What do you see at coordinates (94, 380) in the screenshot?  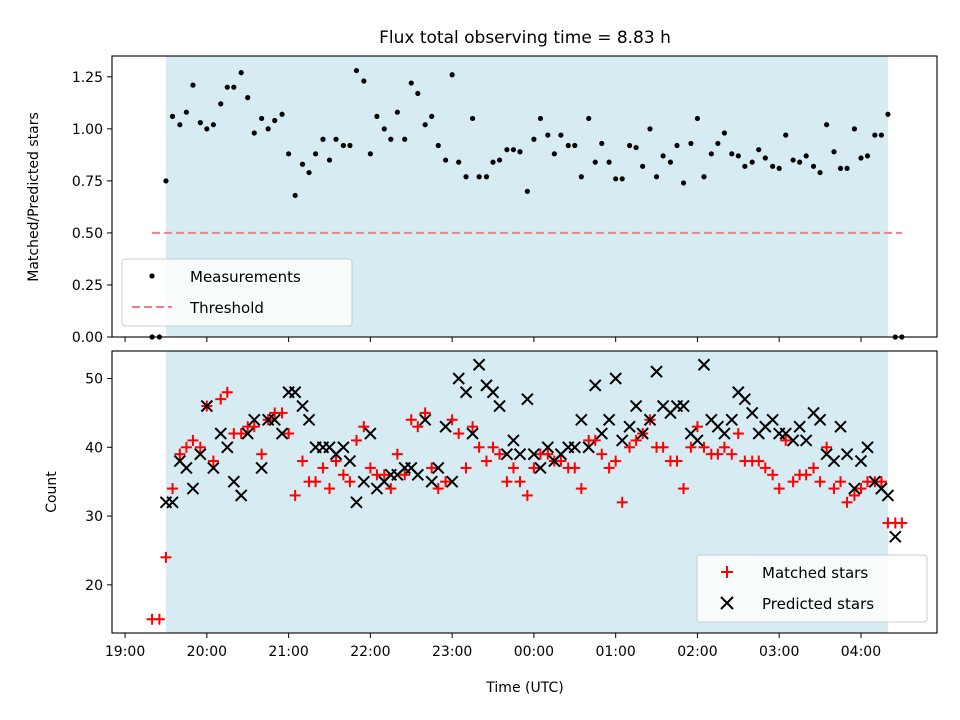 I see `bottom-y-tick-label: 50` at bounding box center [94, 380].